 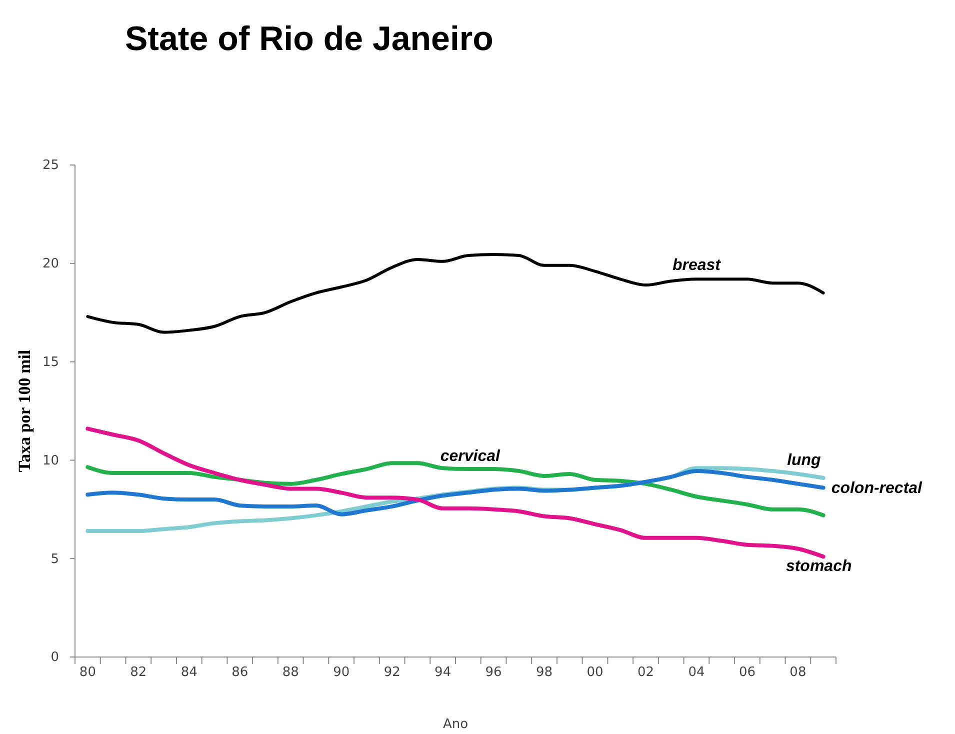 I want to click on x-tick-label: 04, so click(x=696, y=672).